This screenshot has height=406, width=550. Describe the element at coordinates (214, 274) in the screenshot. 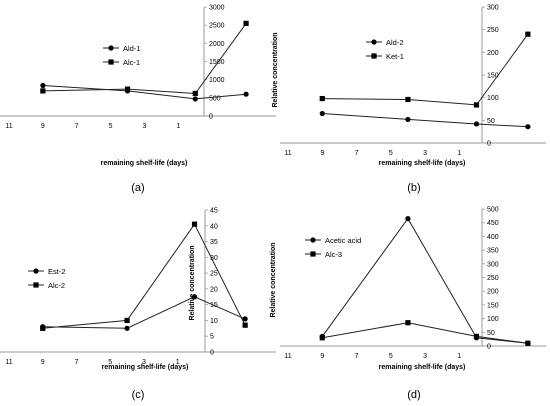

I see `y-tick-label: 25` at that location.